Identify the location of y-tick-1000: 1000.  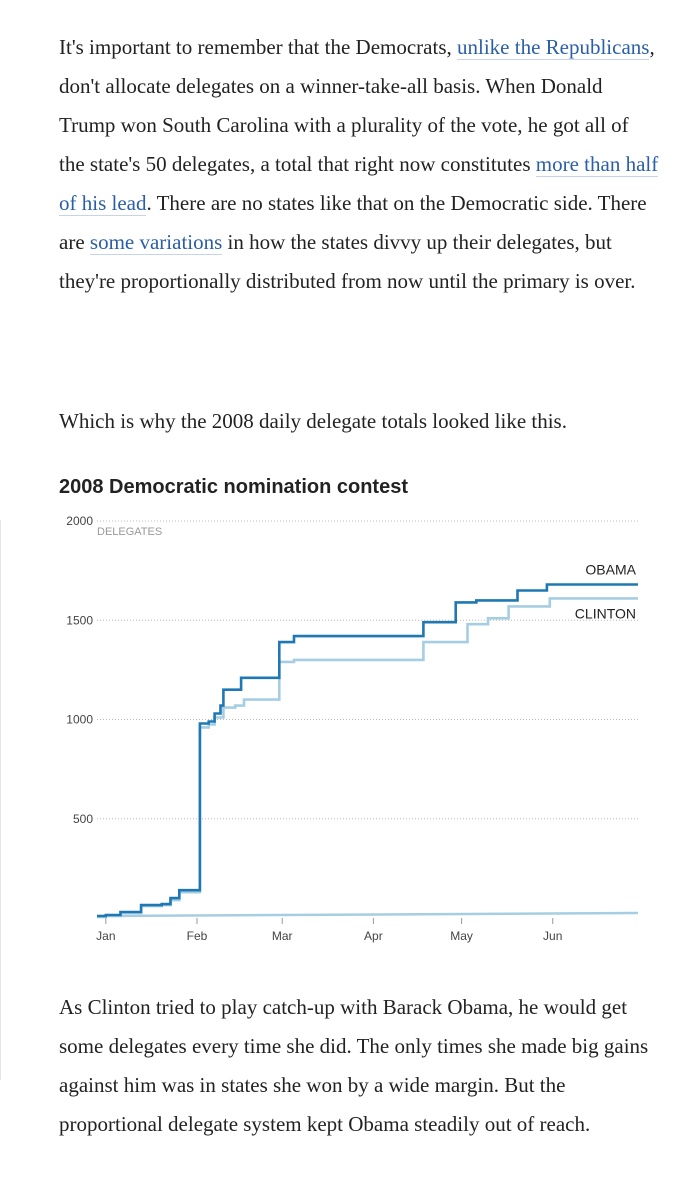
(79, 720).